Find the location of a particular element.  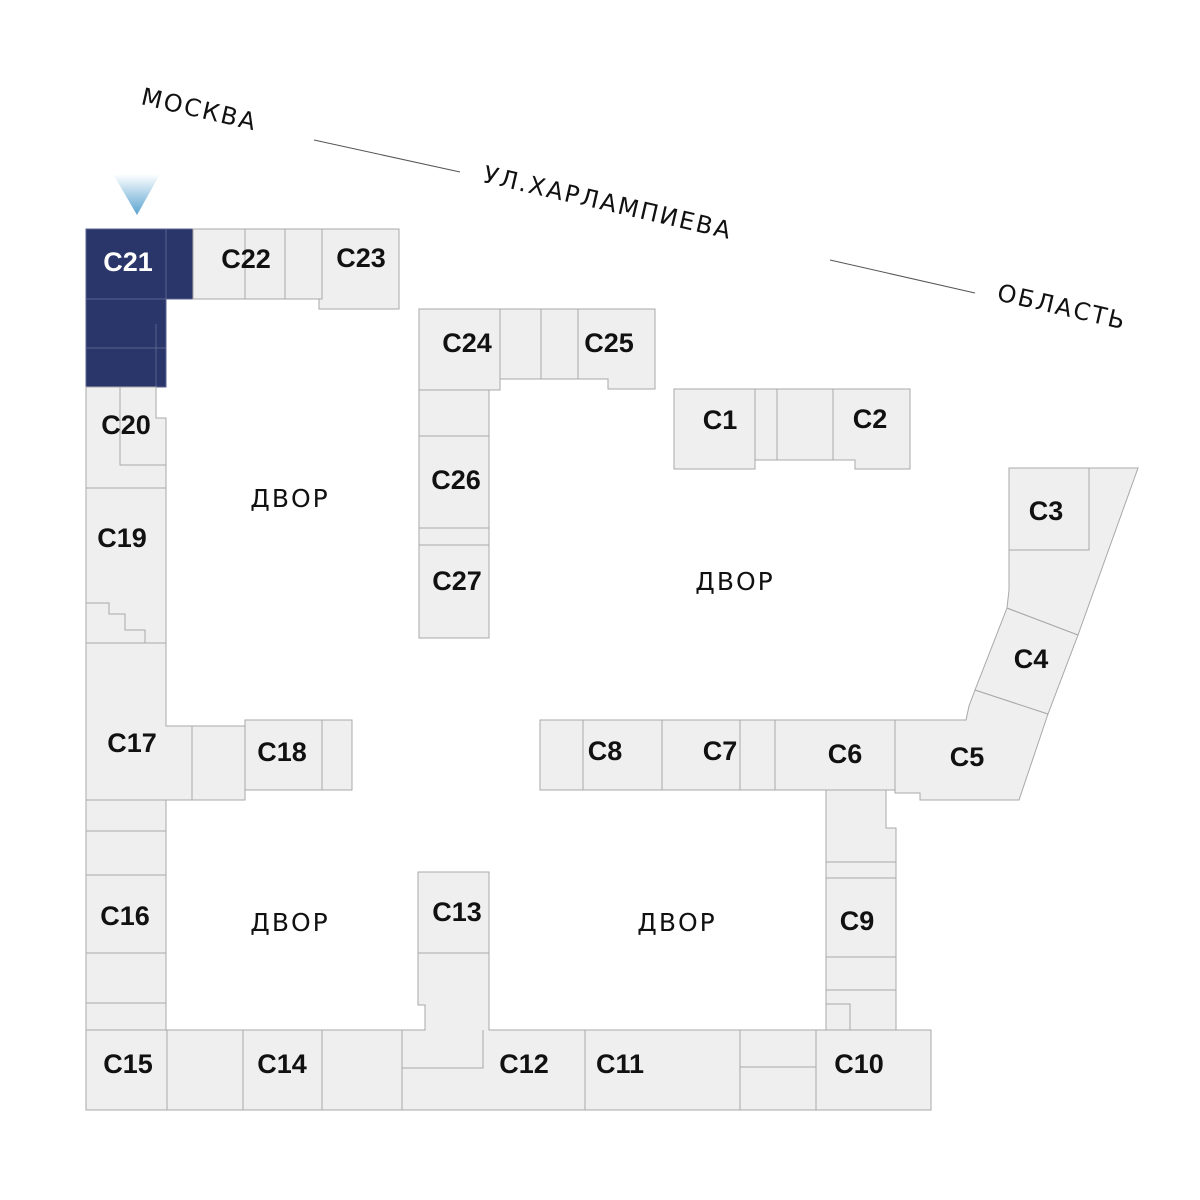

unit-label: C1 is located at coordinates (720, 420).